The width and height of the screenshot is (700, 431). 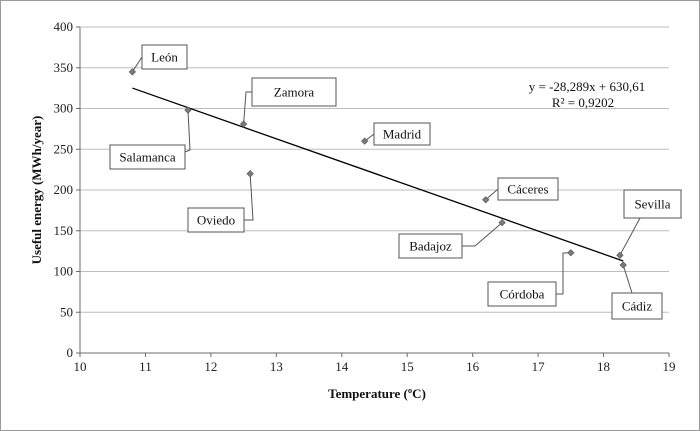 What do you see at coordinates (407, 366) in the screenshot?
I see `x-tick-label: 15` at bounding box center [407, 366].